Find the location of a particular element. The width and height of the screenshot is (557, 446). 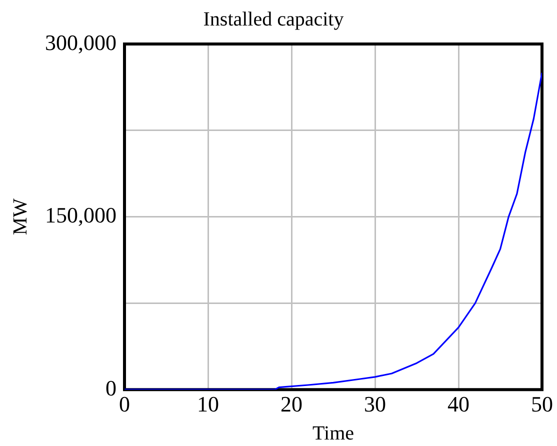

x-tick-label: 20 is located at coordinates (291, 404).